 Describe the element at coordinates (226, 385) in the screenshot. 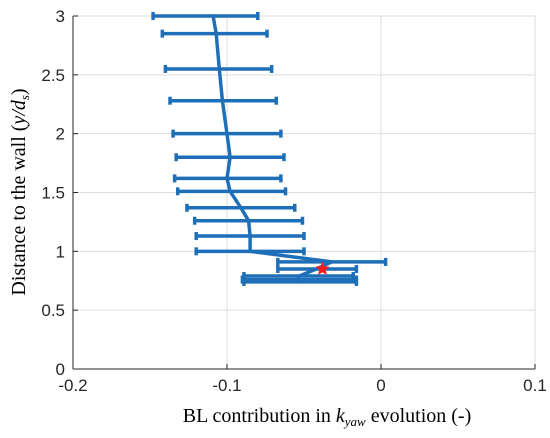

I see `x-tick-label: -0.1` at that location.